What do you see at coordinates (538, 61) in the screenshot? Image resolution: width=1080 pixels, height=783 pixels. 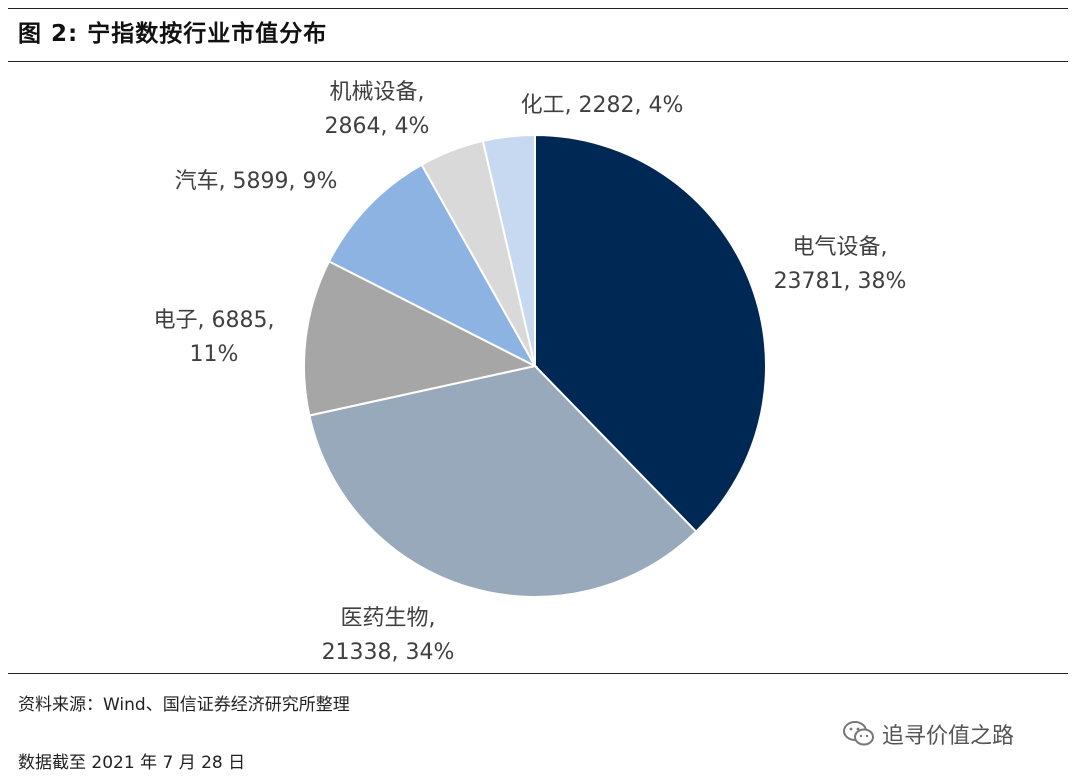 I see `title-rule` at bounding box center [538, 61].